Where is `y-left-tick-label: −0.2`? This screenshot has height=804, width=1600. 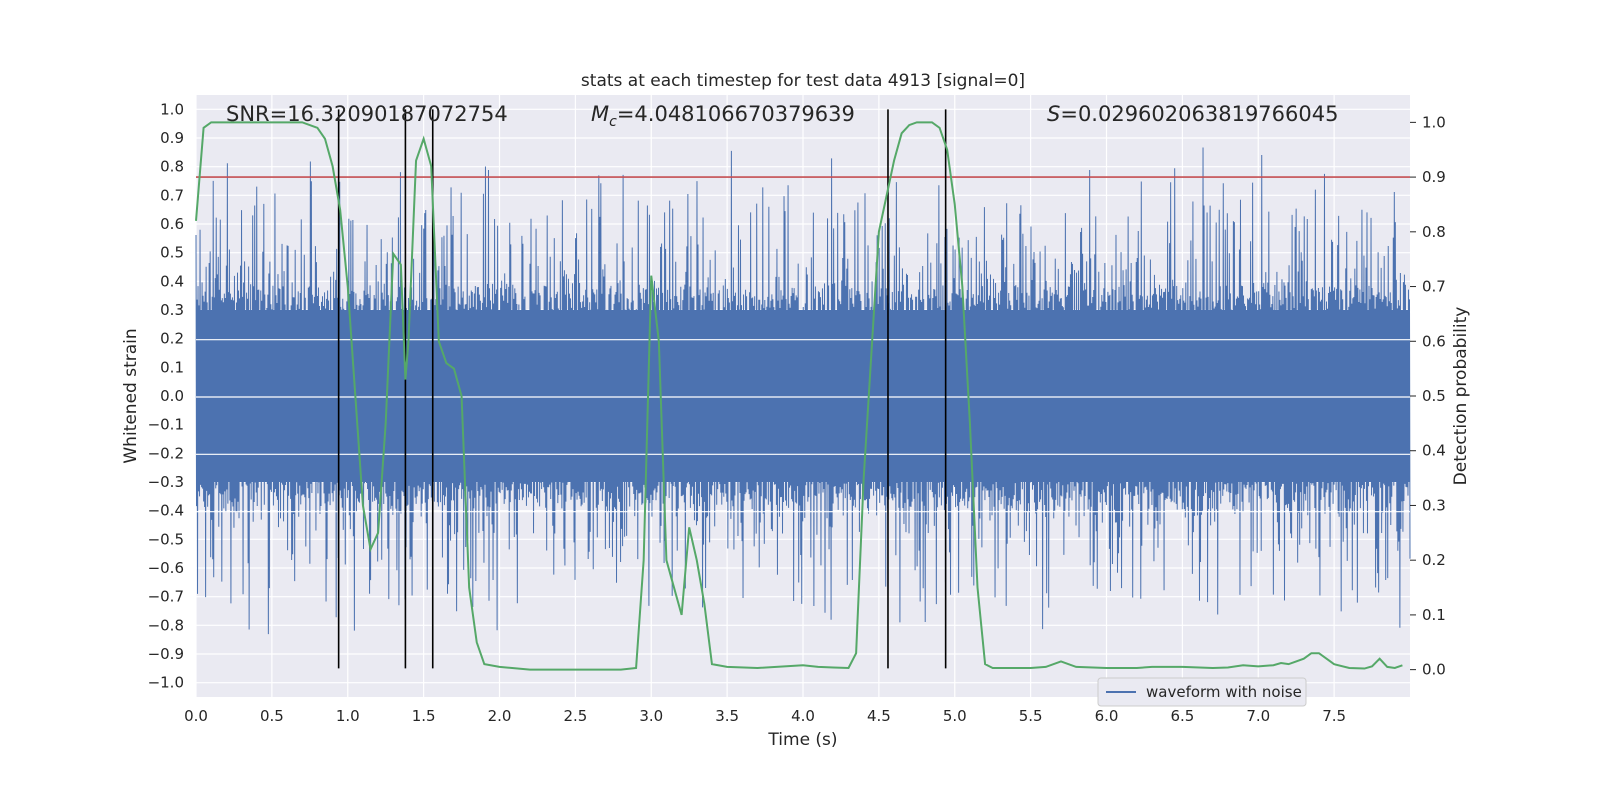
y-left-tick-label: −0.2 is located at coordinates (166, 453).